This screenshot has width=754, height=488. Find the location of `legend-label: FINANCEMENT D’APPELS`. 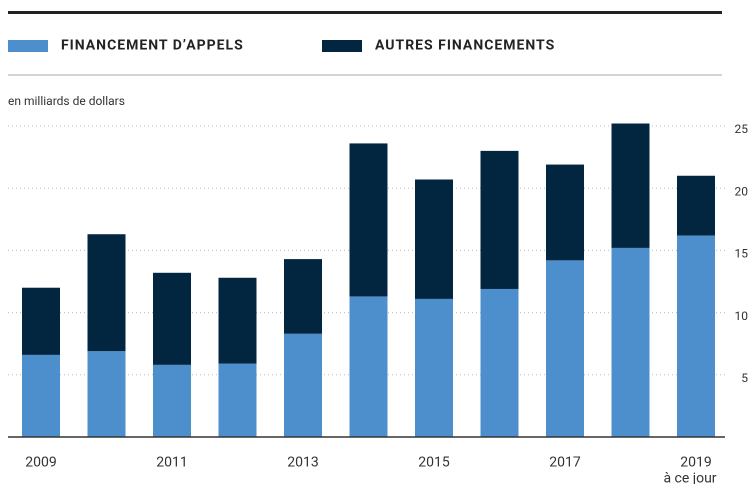

legend-label: FINANCEMENT D’APPELS is located at coordinates (152, 46).